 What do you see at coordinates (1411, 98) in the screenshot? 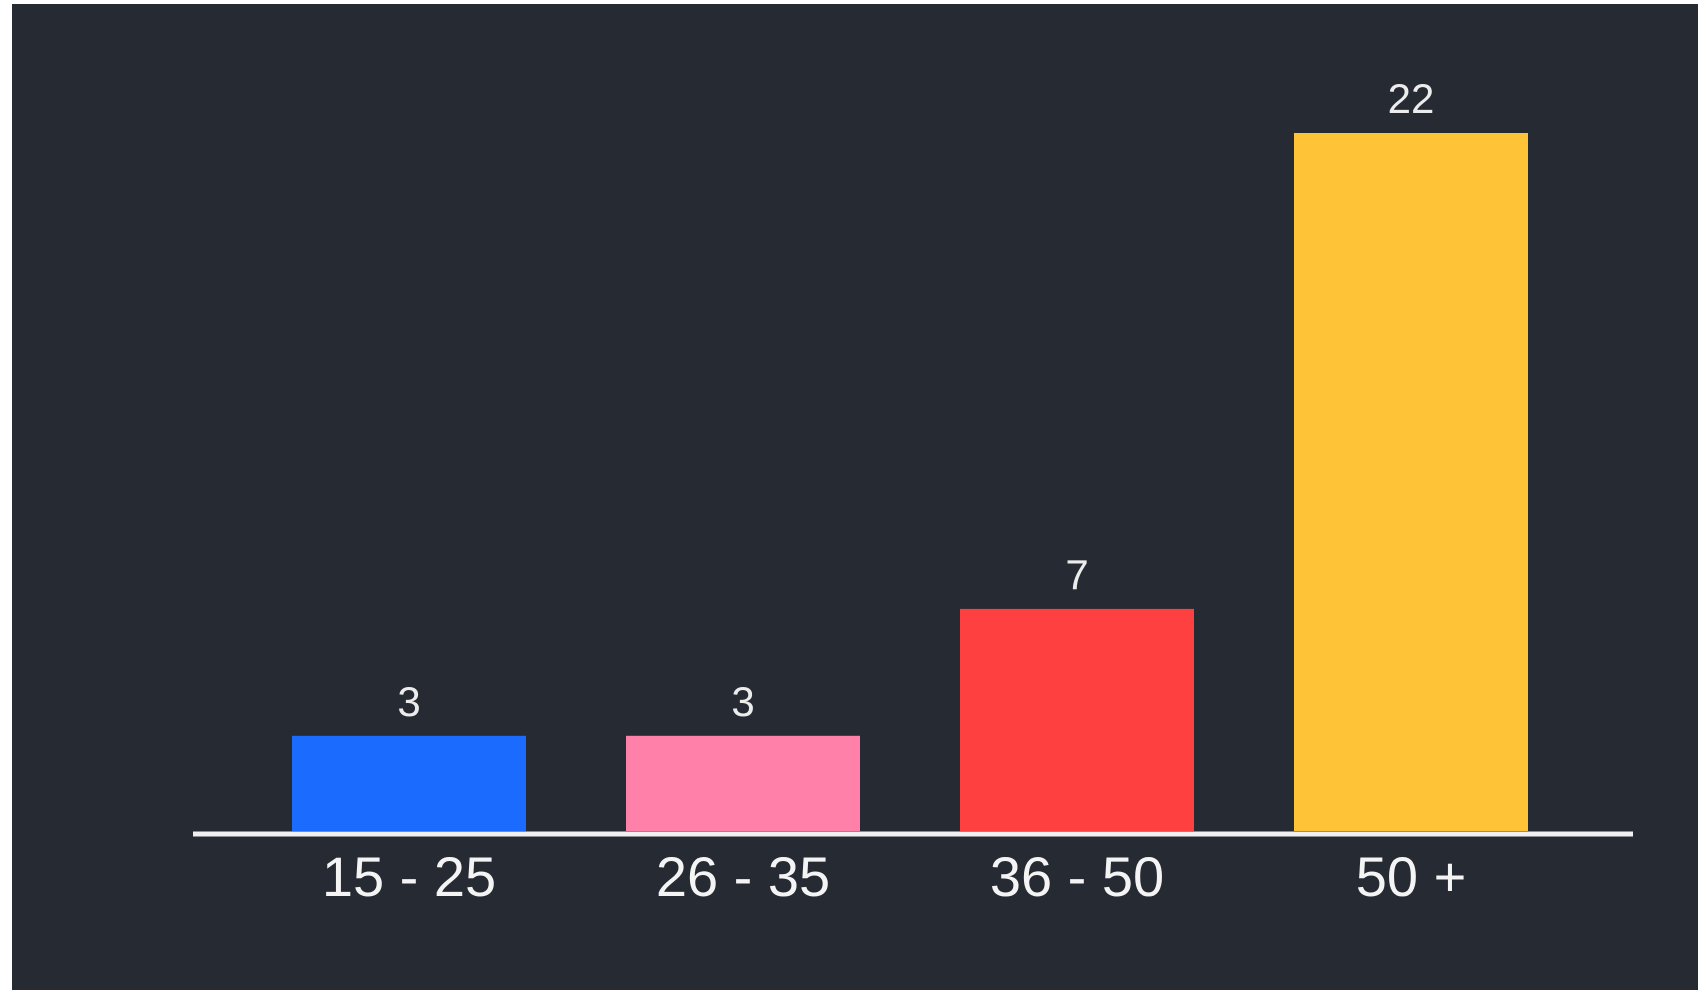
I see `value-label-50: 22` at bounding box center [1411, 98].